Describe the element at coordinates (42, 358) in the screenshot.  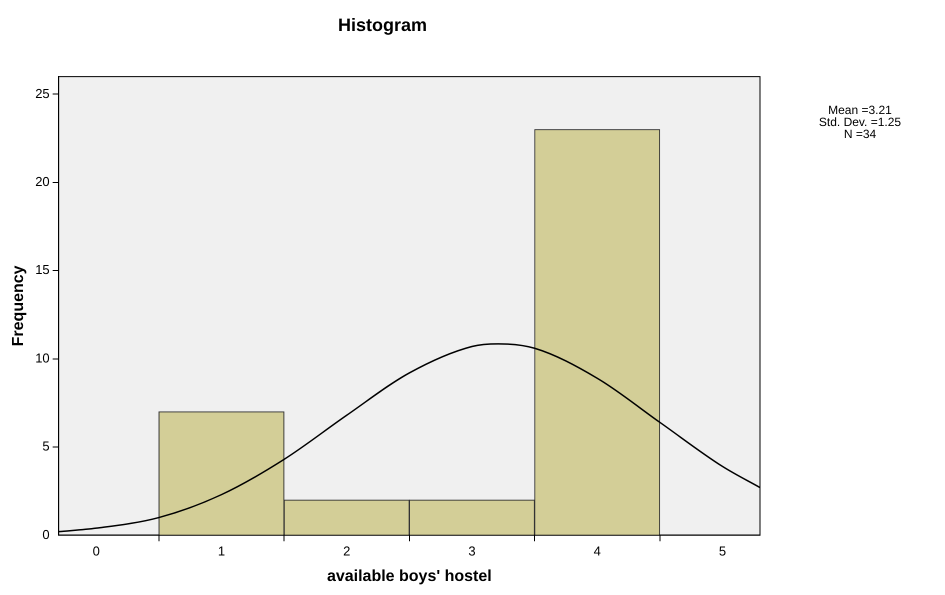
I see `y-tick-label: 10` at that location.